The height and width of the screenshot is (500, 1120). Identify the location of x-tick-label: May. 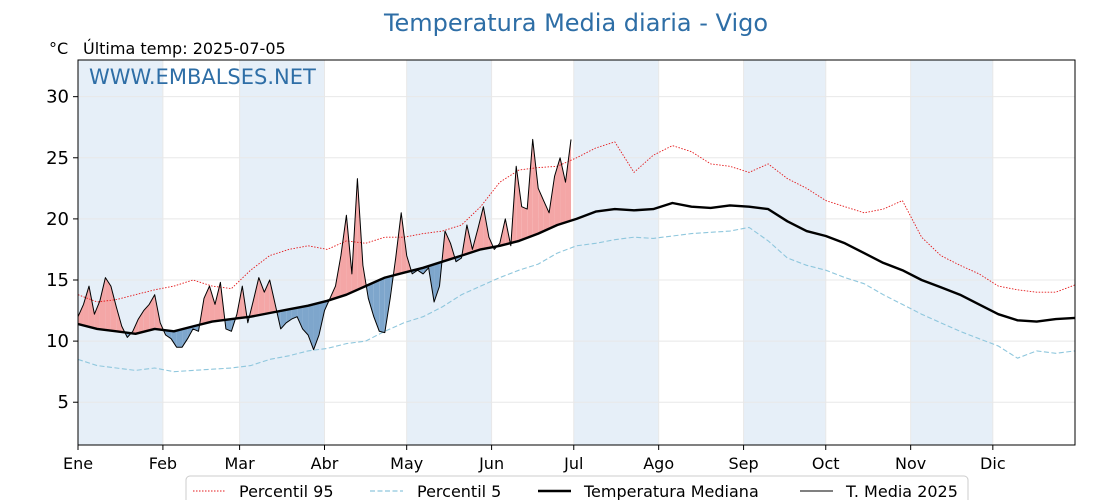
(406, 463).